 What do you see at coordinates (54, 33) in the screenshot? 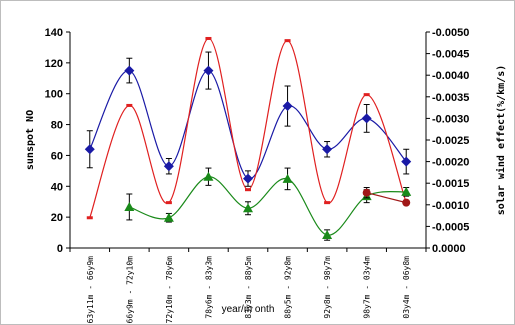
I see `y-tick-label: 140` at bounding box center [54, 33].